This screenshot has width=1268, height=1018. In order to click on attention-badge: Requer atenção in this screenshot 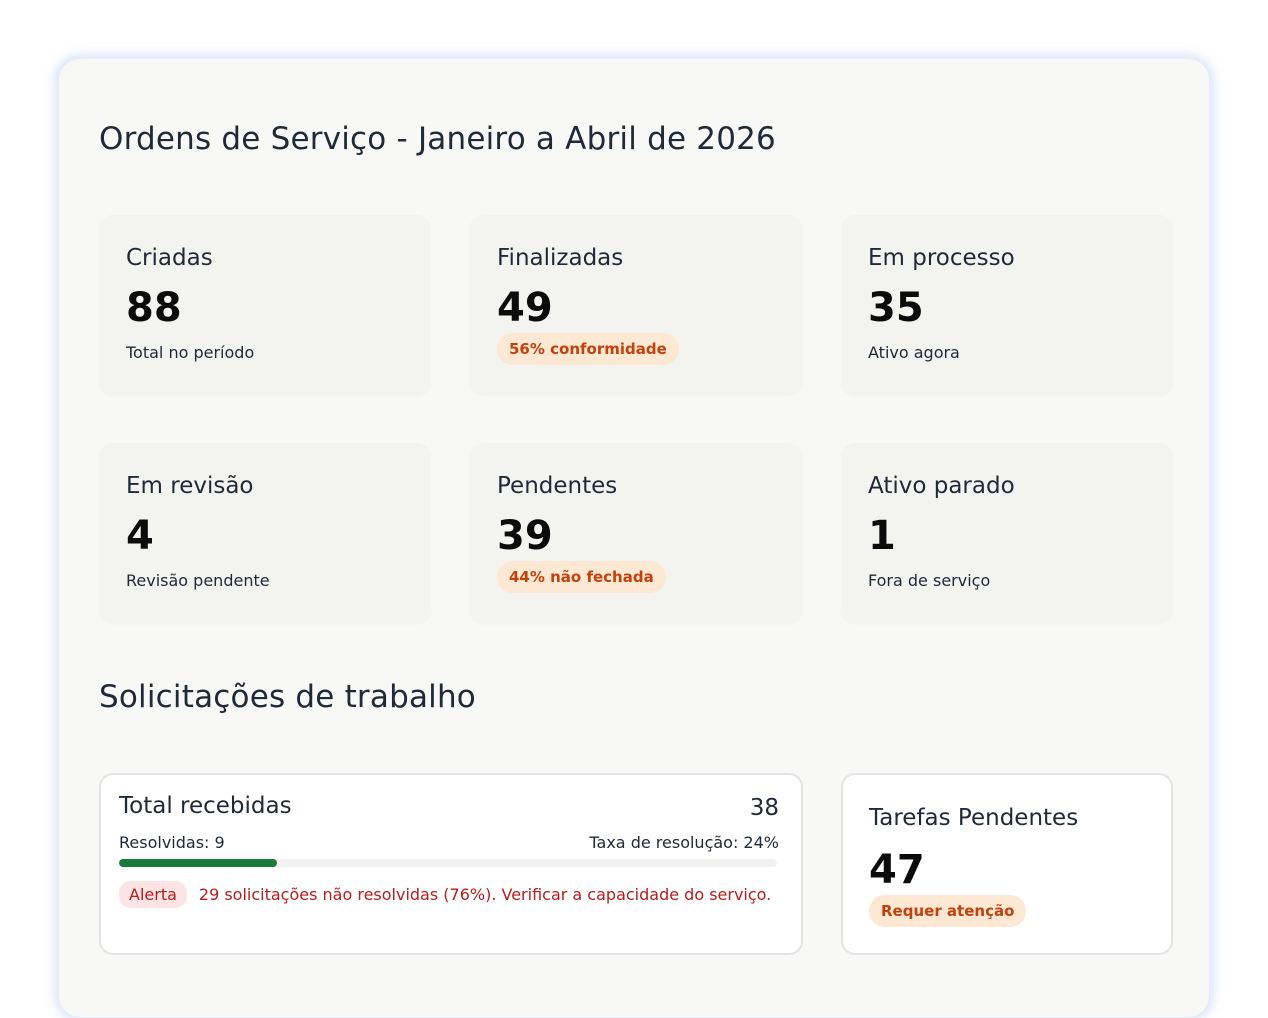, I will do `click(948, 911)`.